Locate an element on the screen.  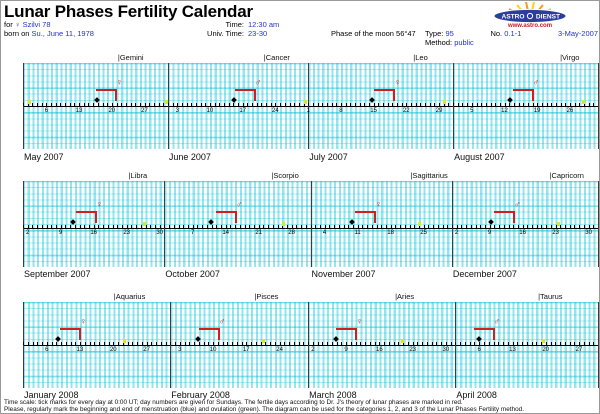
zodiac-ingress-label: |Leo is located at coordinates (420, 57).